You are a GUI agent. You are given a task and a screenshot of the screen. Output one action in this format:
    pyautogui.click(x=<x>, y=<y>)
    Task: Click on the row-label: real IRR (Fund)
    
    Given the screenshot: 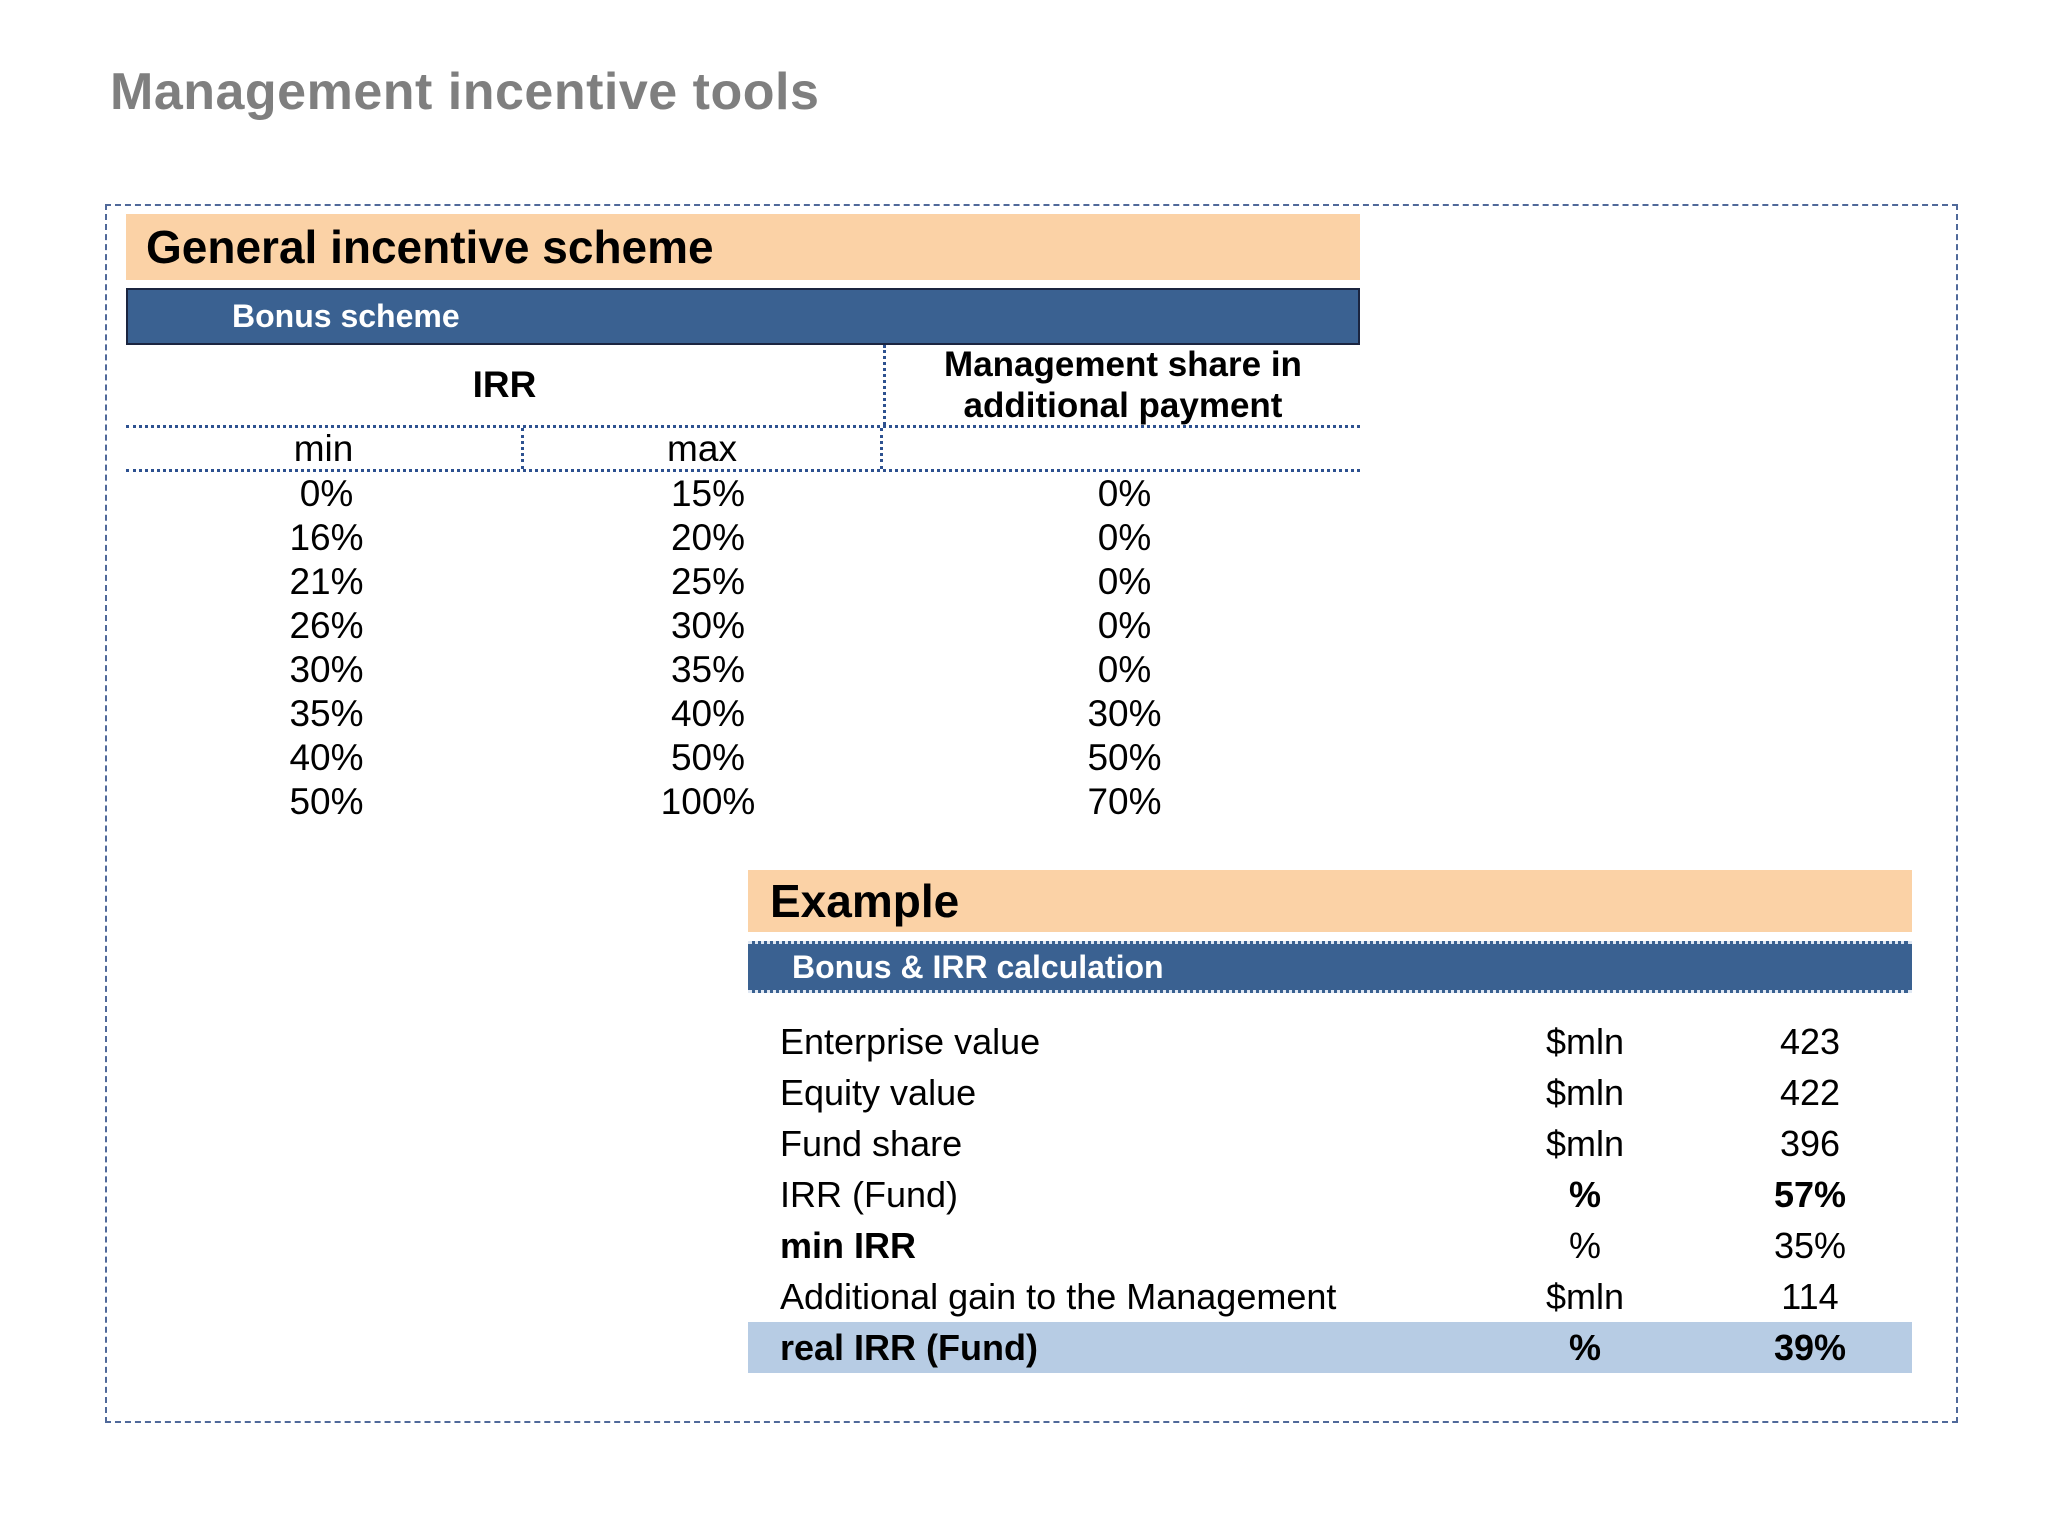 What is the action you would take?
    pyautogui.click(x=909, y=1347)
    